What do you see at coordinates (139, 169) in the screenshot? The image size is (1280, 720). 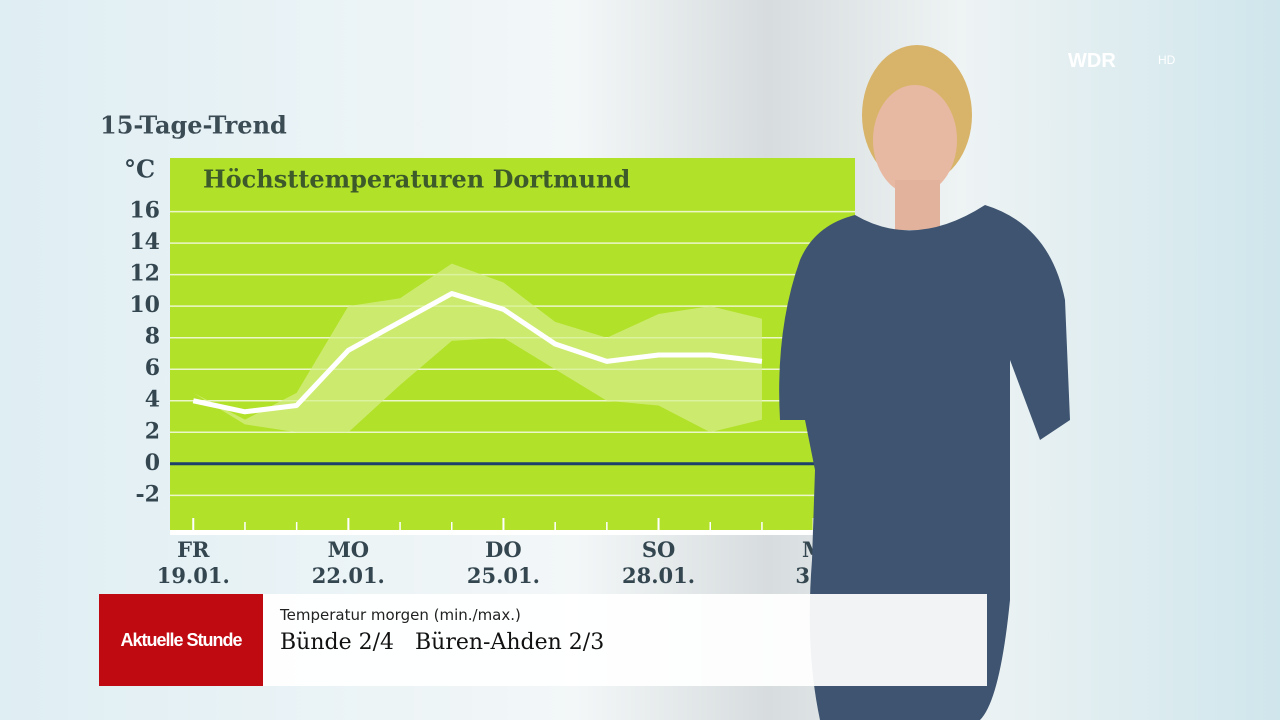 I see `y-axis-label: °C` at bounding box center [139, 169].